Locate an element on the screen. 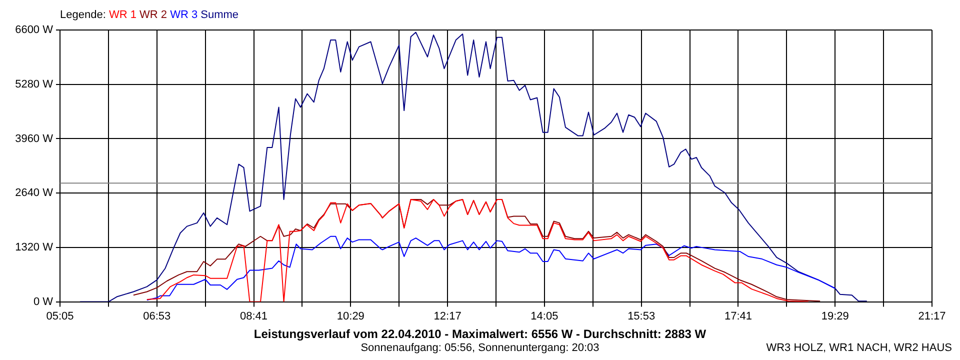 The image size is (960, 360). y-tick-label: 2640 W is located at coordinates (34, 193).